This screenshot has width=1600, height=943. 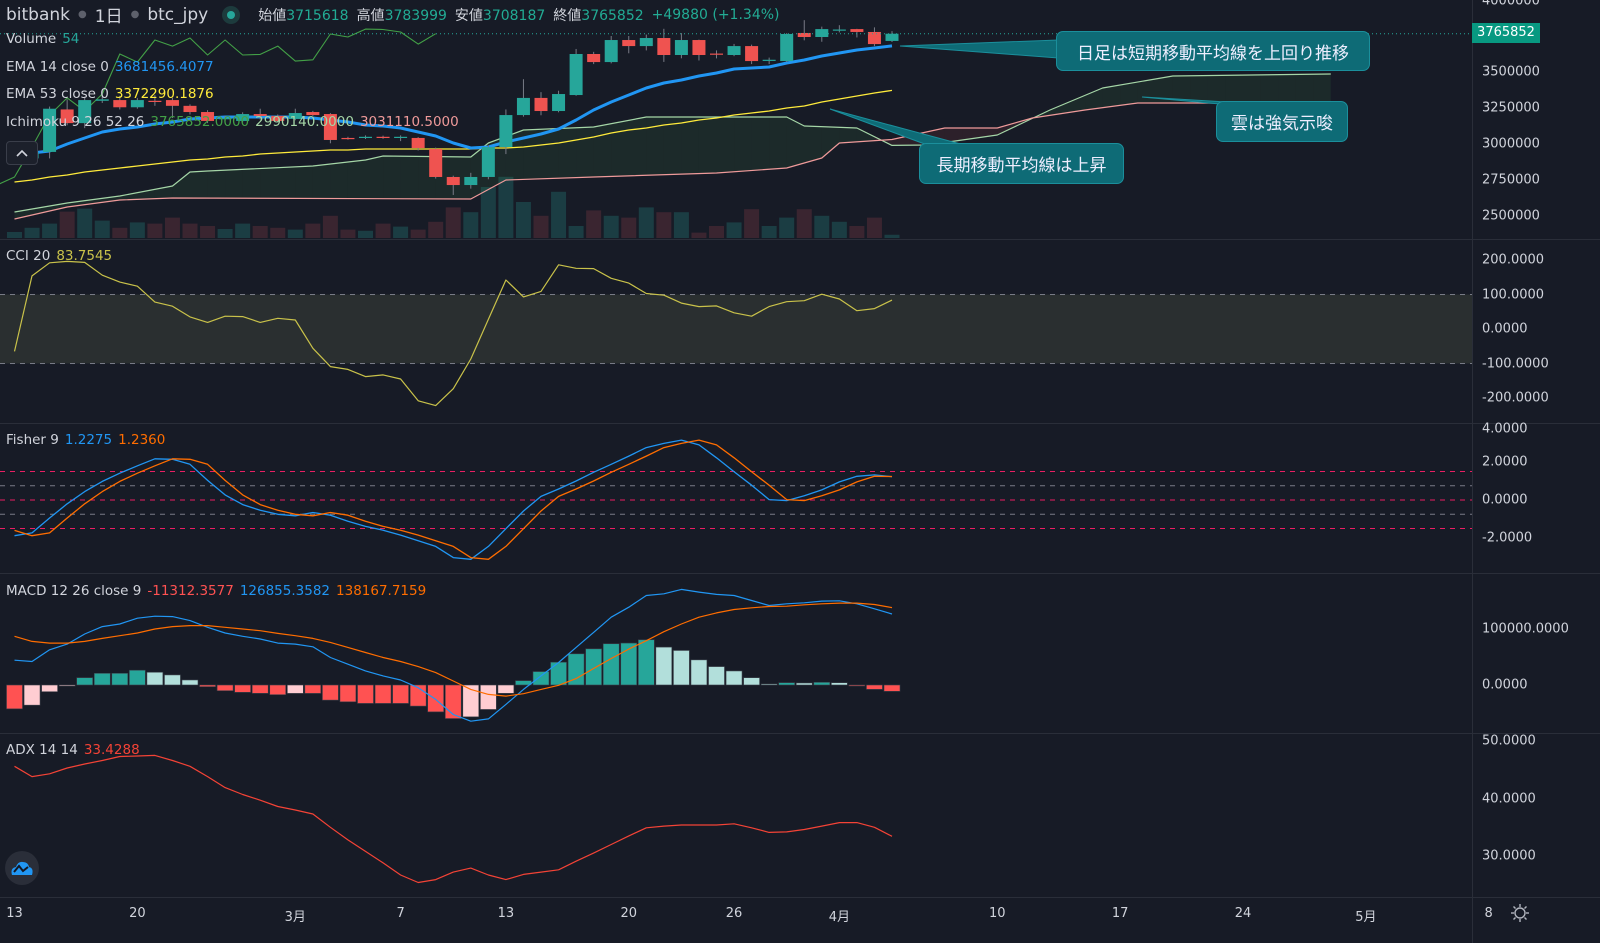 What do you see at coordinates (110, 67) in the screenshot?
I see `legend-ema14: EMA 14 close 0 3681456.4077` at bounding box center [110, 67].